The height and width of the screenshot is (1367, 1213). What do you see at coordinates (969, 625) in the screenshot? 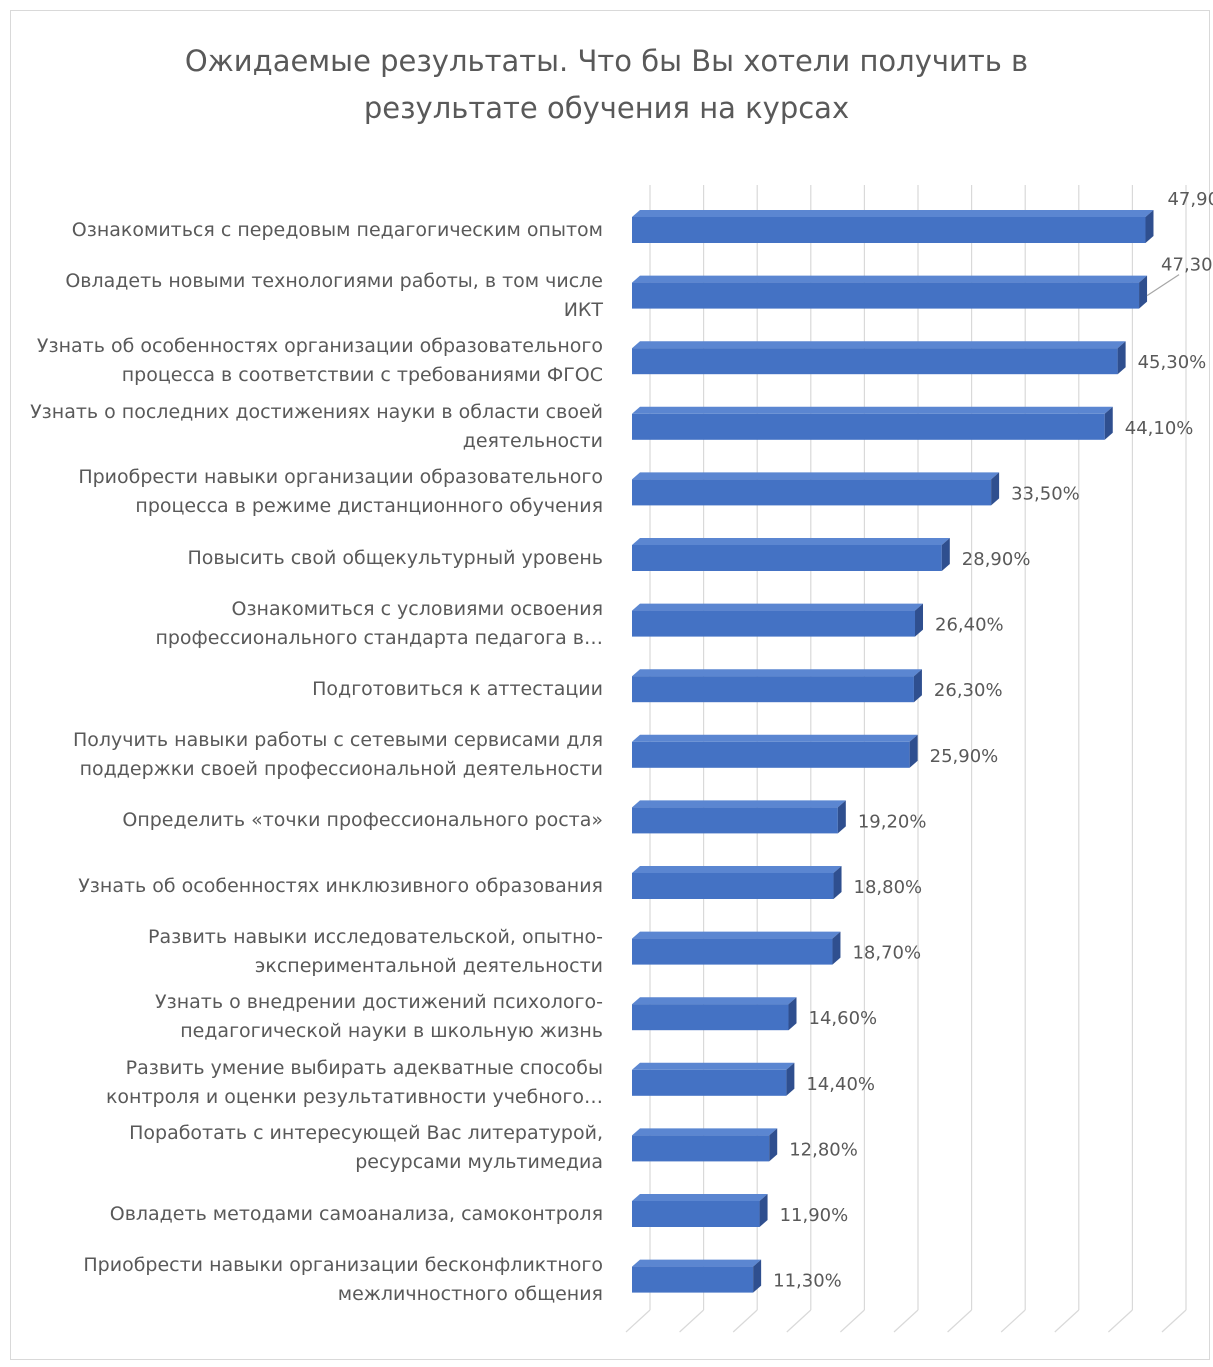
I see `data-label: 26,40%` at bounding box center [969, 625].